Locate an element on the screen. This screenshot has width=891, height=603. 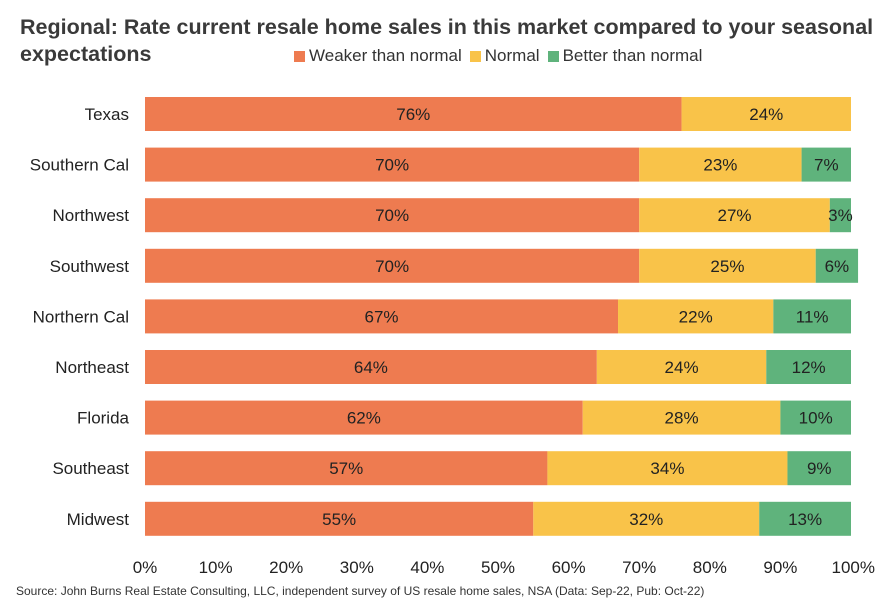
data-label-southeast-1: 34% is located at coordinates (667, 468).